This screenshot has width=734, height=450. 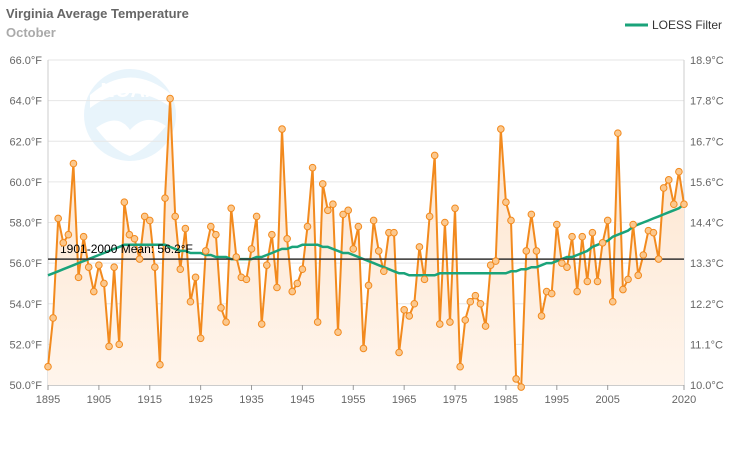 I want to click on x-tick-label: 1945, so click(x=302, y=400).